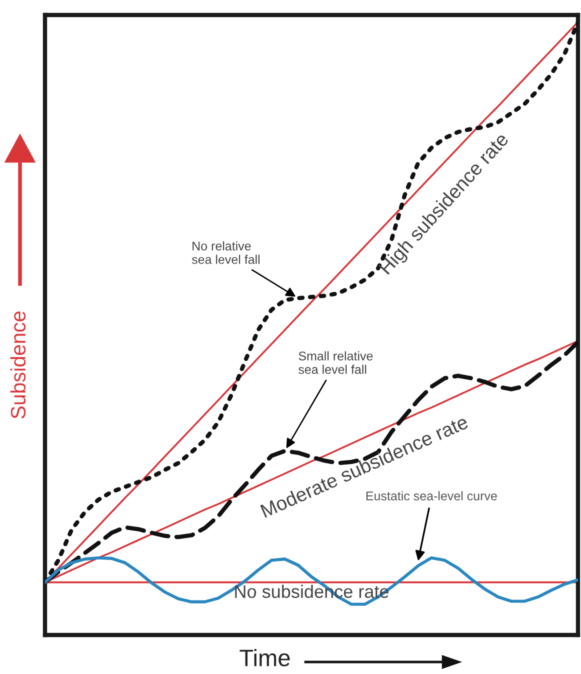 The height and width of the screenshot is (674, 581). Describe the element at coordinates (226, 252) in the screenshot. I see `annotation: No relative sea level fall` at that location.